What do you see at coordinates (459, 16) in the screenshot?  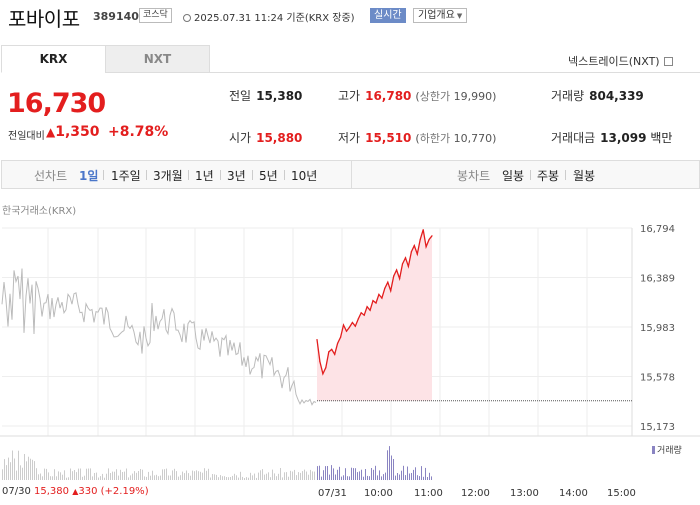 I see `chevron-down-icon: ▼` at bounding box center [459, 16].